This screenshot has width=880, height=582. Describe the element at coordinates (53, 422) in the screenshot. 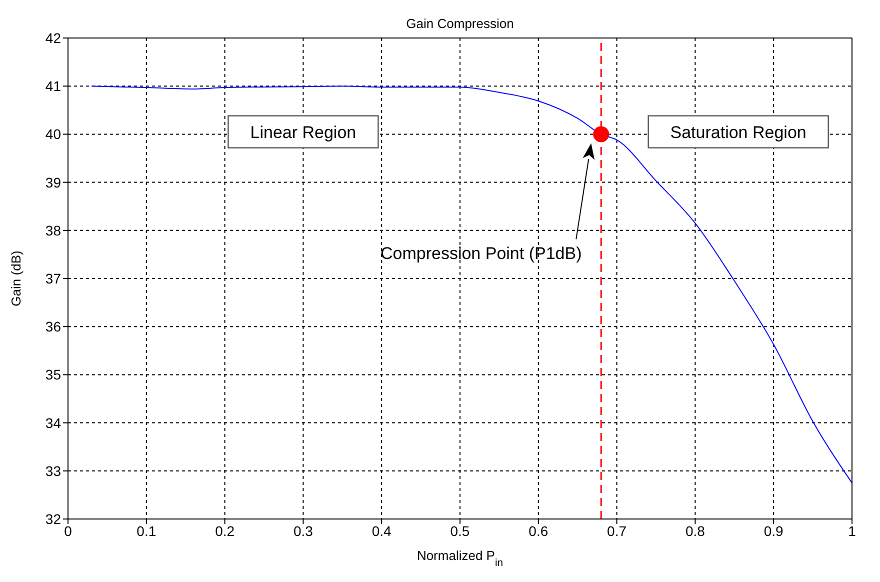

I see `y-tick-label: 34` at that location.